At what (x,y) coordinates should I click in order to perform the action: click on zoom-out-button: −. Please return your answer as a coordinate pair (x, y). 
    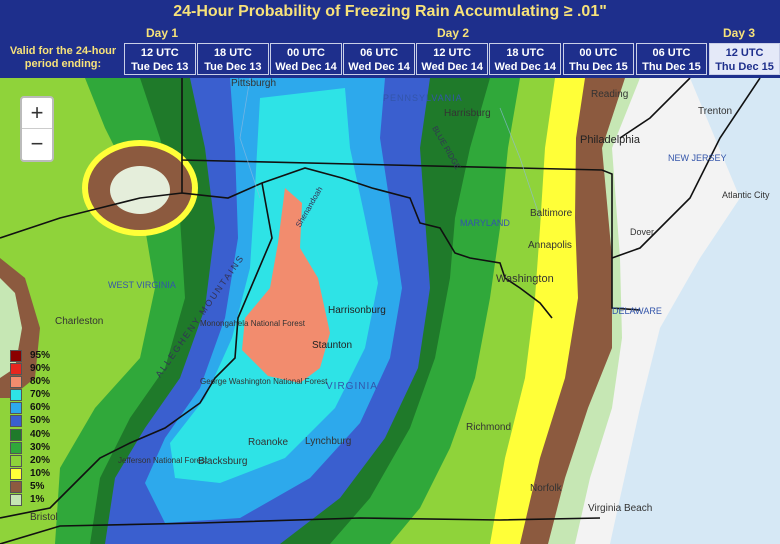
    Looking at the image, I should click on (37, 143).